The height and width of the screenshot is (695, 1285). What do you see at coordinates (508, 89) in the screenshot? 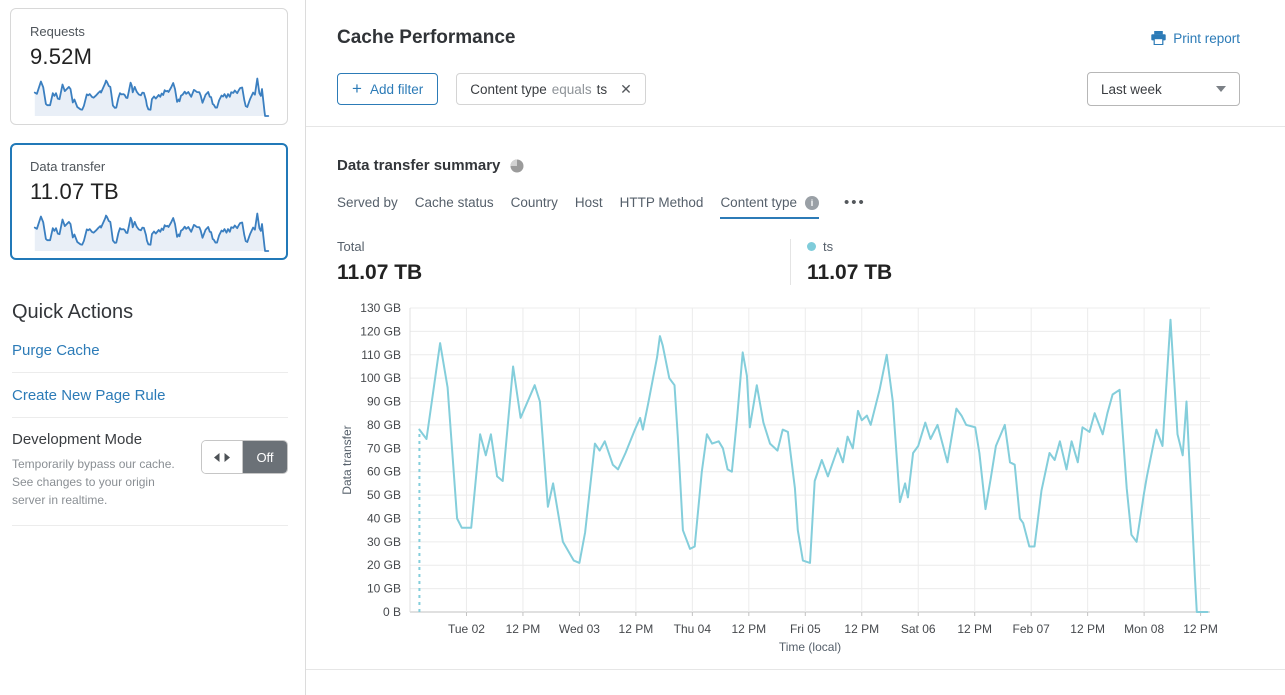
I see `filter-chip-field: Content type` at bounding box center [508, 89].